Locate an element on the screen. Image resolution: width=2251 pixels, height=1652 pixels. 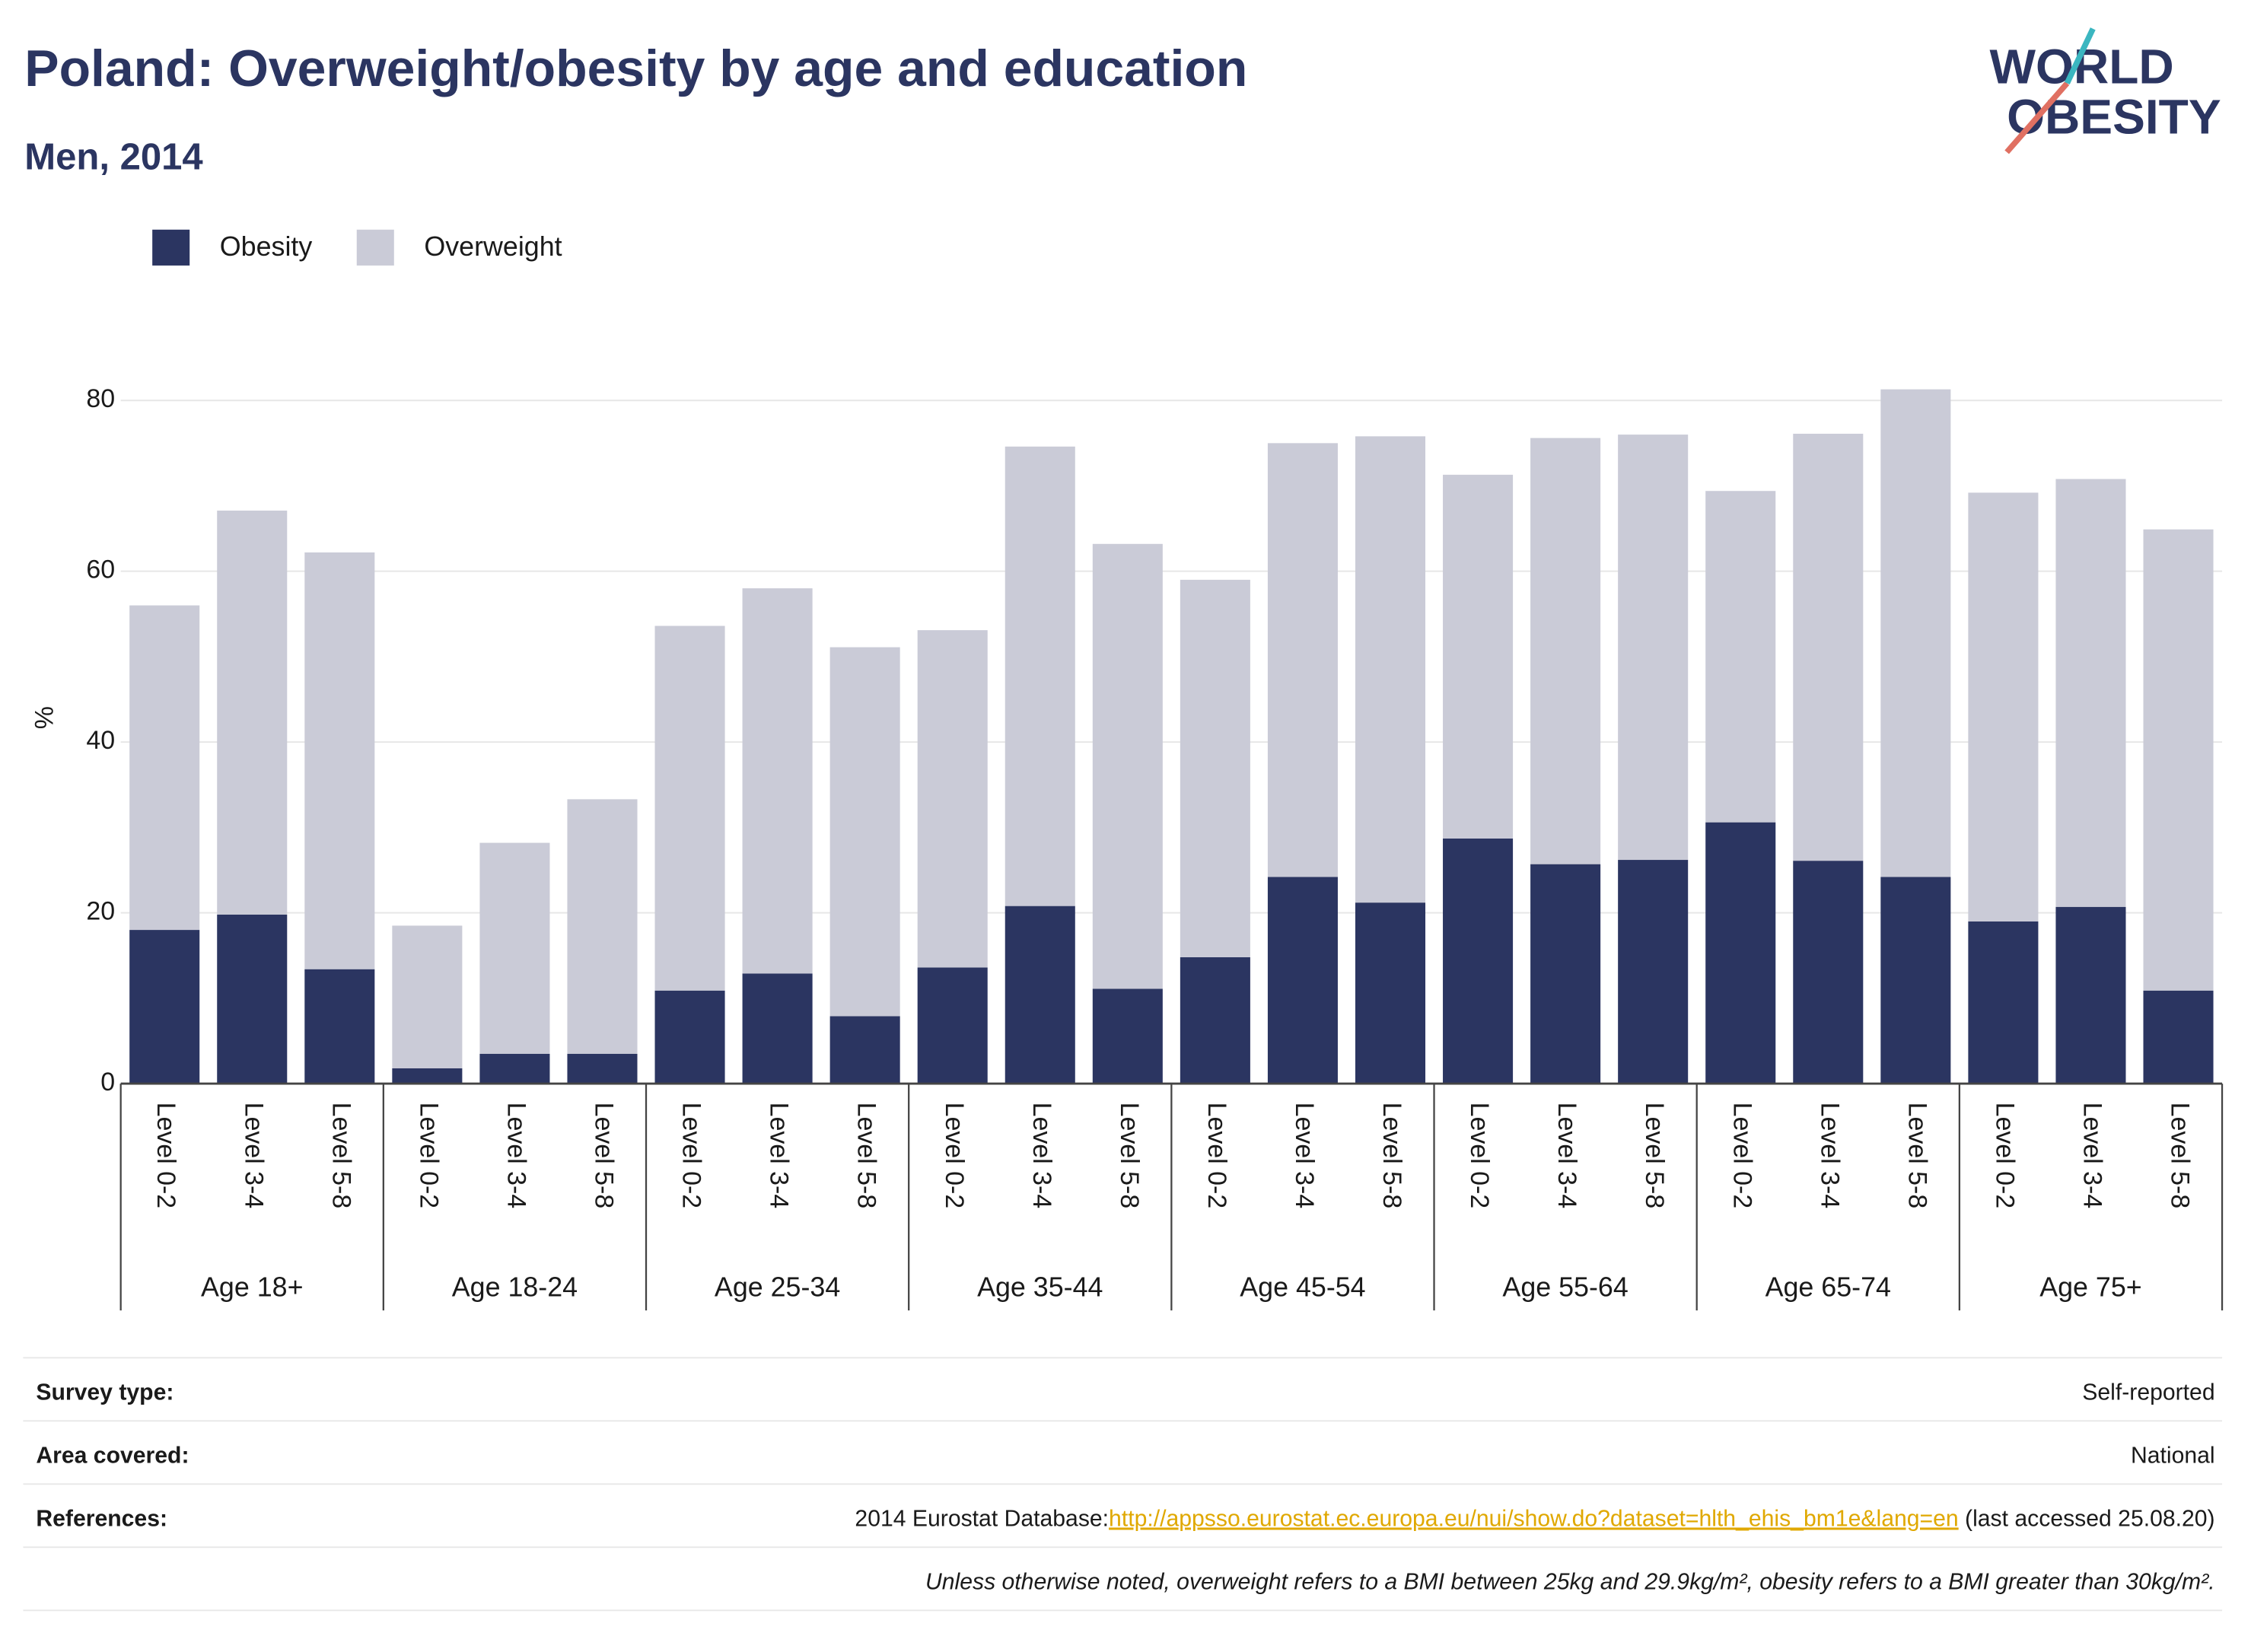
legend-label: Obesity is located at coordinates (266, 246).